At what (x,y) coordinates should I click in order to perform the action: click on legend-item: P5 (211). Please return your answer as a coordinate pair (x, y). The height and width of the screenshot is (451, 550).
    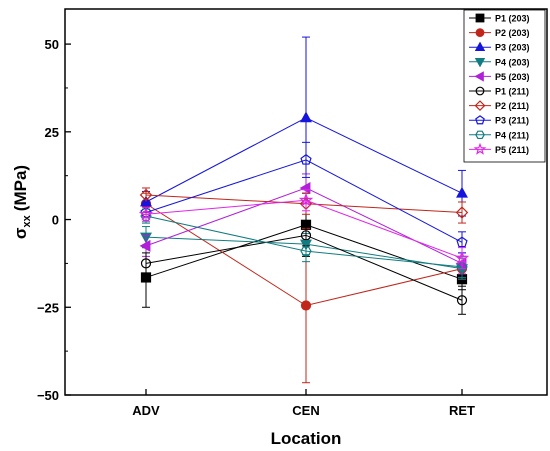
    Looking at the image, I should click on (499, 148).